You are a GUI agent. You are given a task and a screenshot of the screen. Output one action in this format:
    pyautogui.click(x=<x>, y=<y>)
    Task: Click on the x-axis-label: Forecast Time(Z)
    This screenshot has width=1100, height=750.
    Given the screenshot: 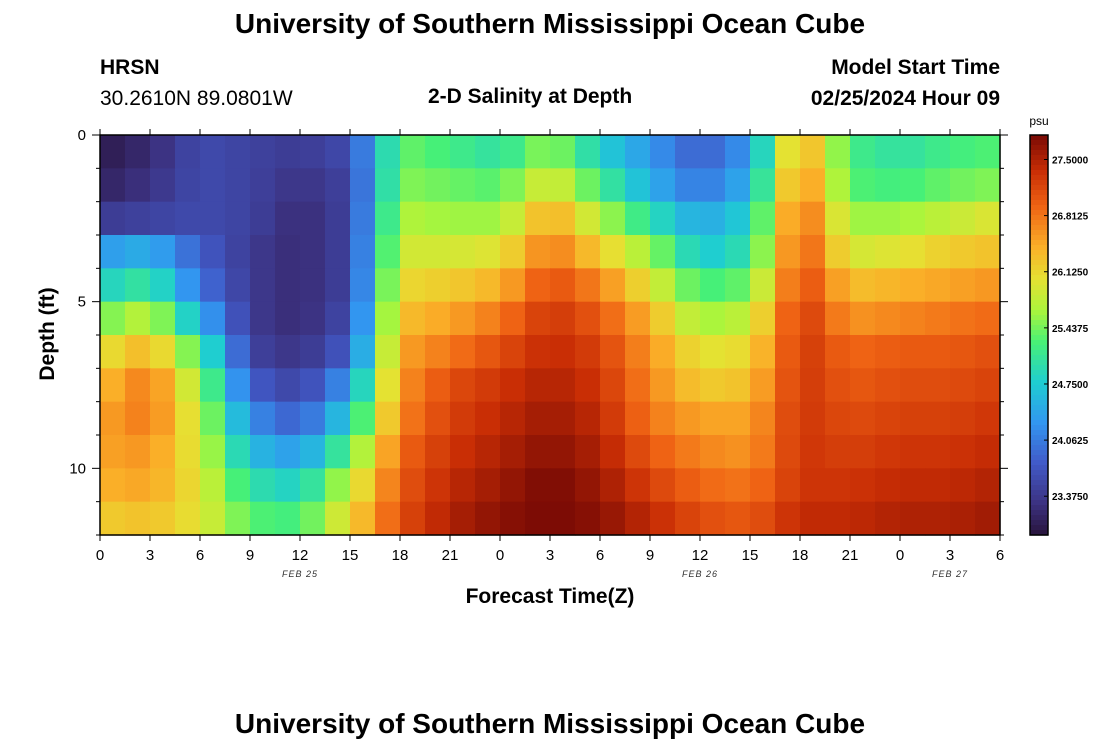 What is the action you would take?
    pyautogui.click(x=550, y=596)
    